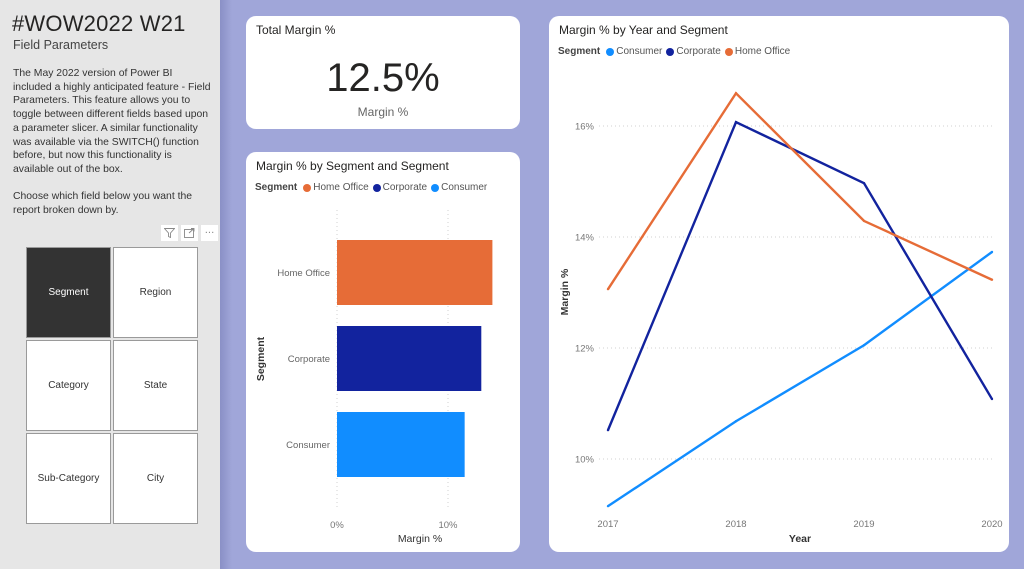 Image resolution: width=1024 pixels, height=569 pixels. I want to click on more-options-icon: ···, so click(209, 233).